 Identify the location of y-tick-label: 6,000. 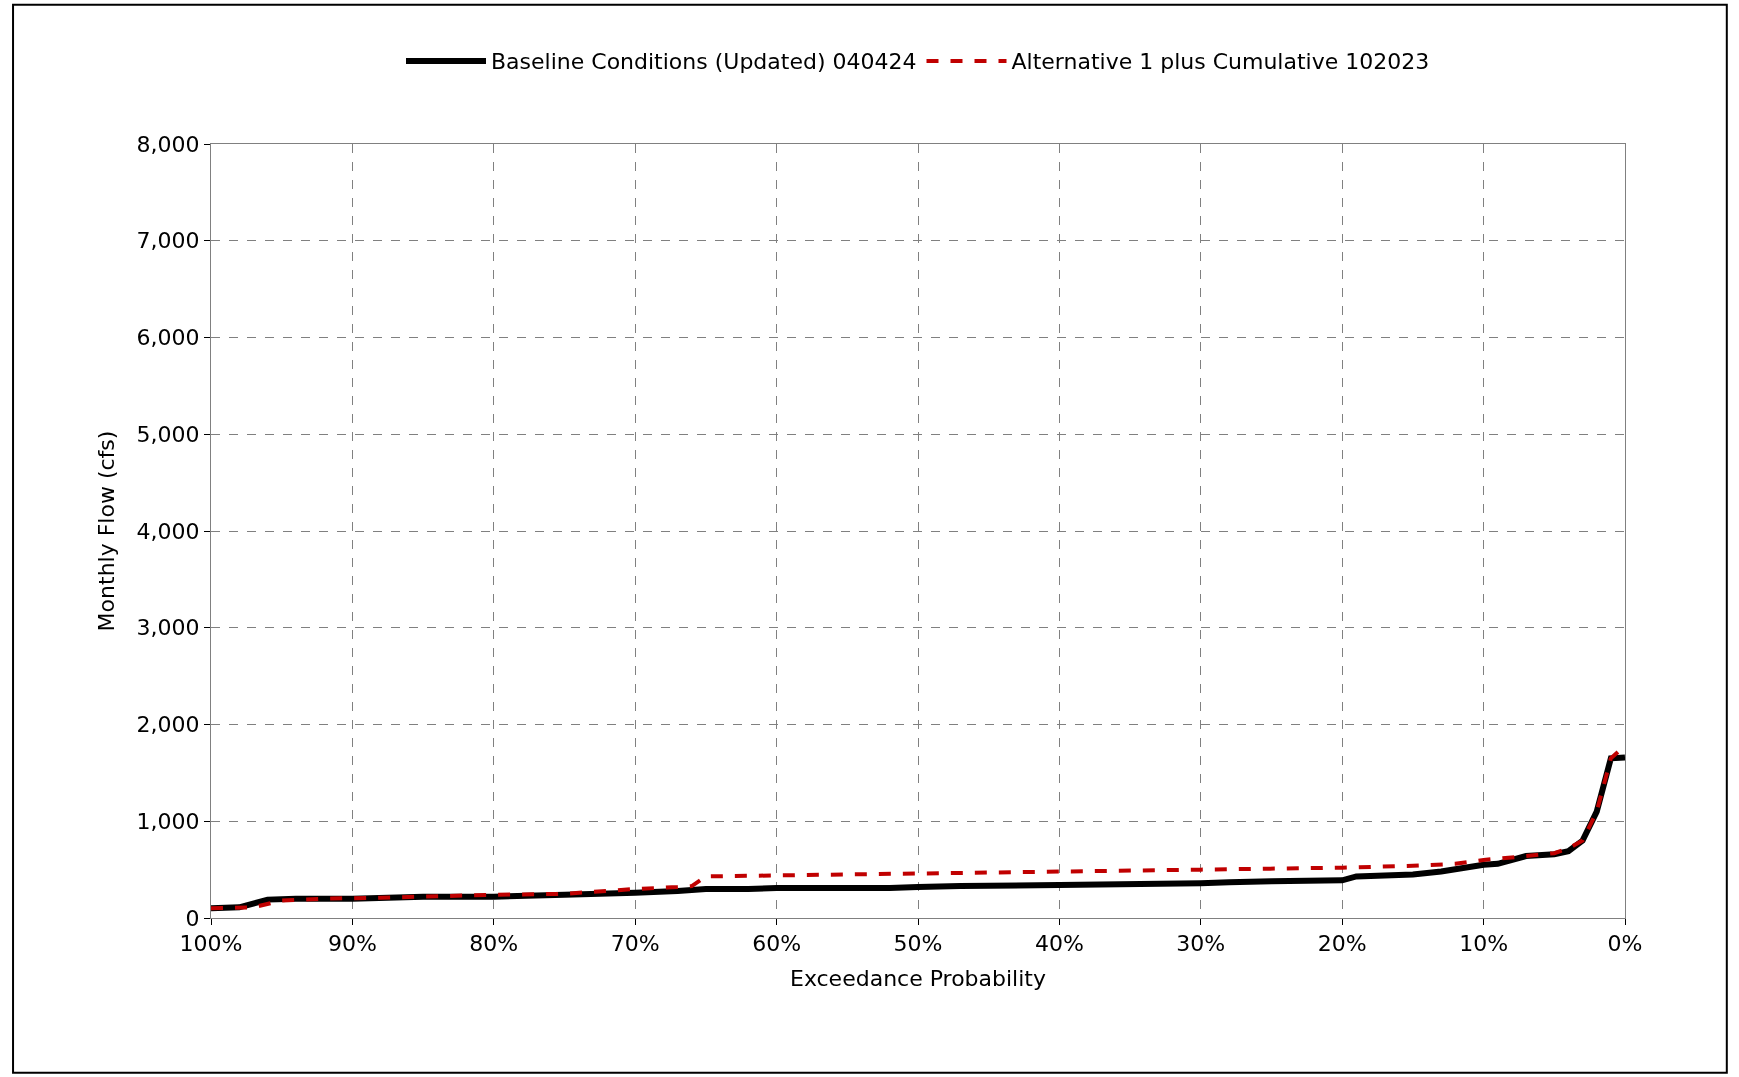
(168, 338).